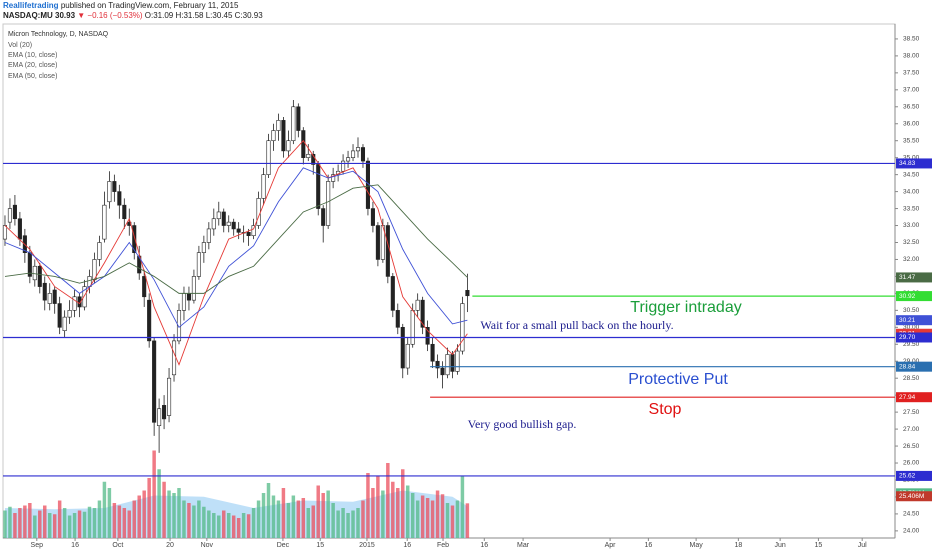  I want to click on y-tick-label: 33.50, so click(911, 208).